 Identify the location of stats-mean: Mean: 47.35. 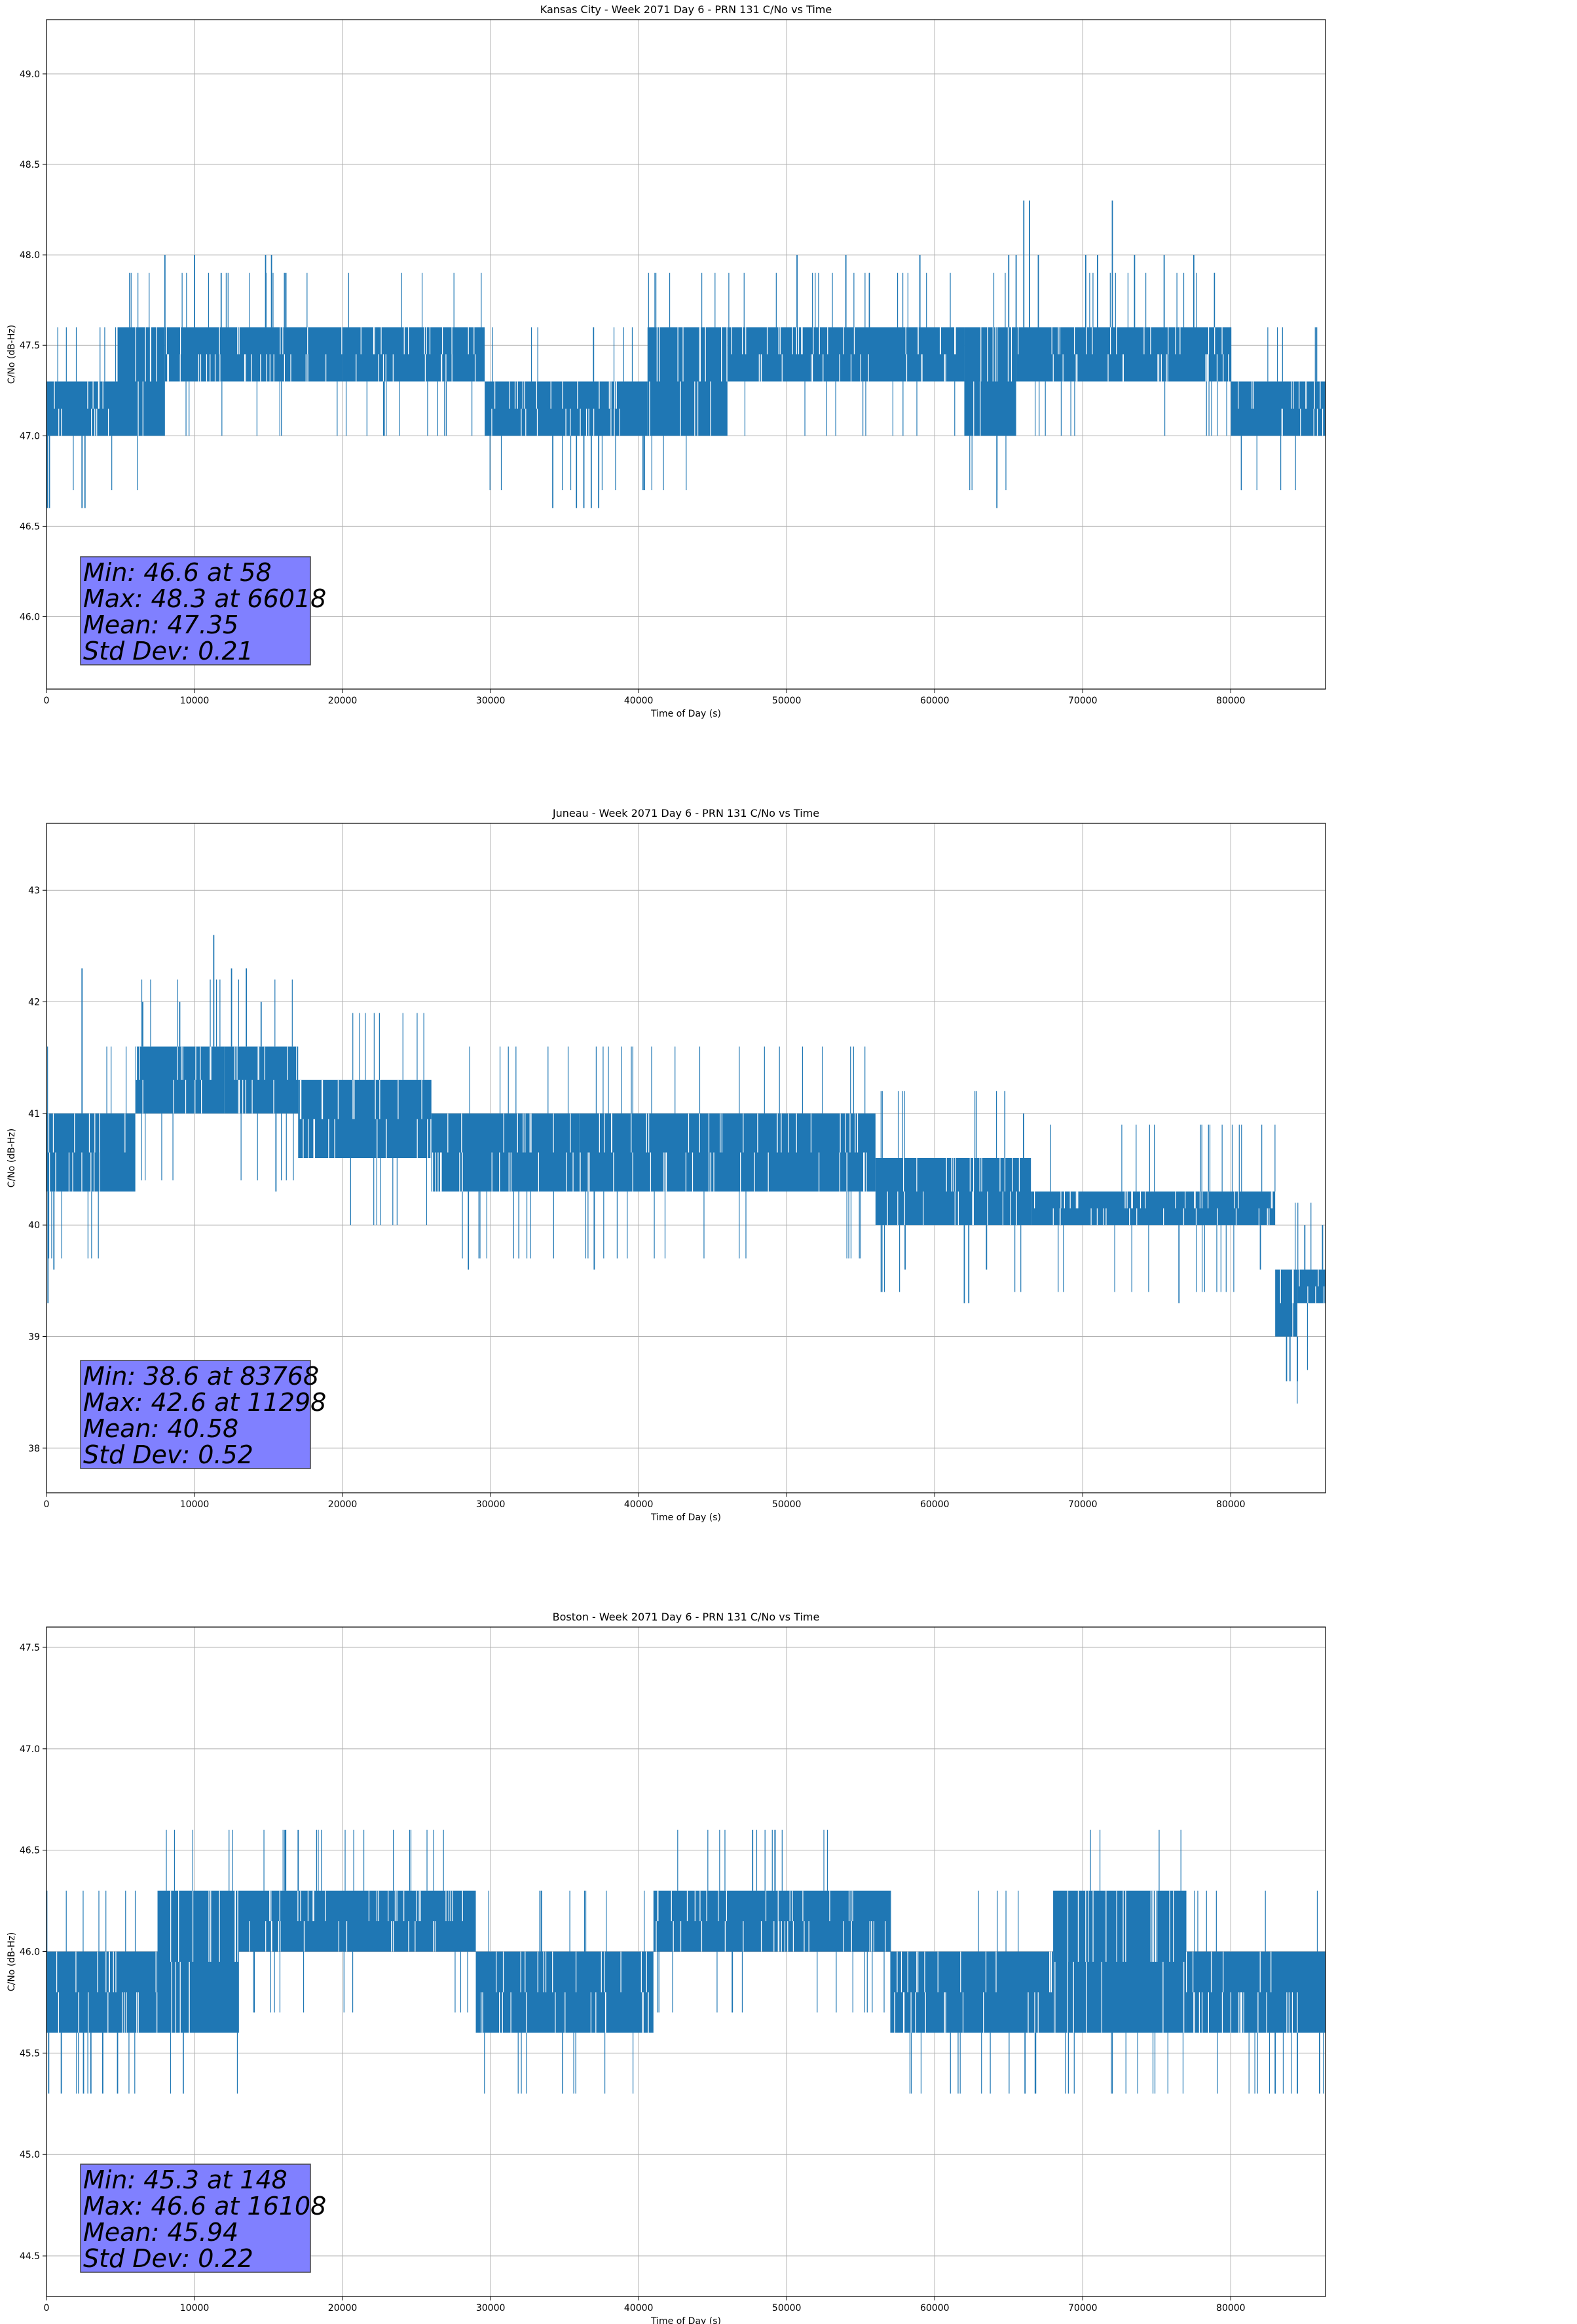
(160, 624).